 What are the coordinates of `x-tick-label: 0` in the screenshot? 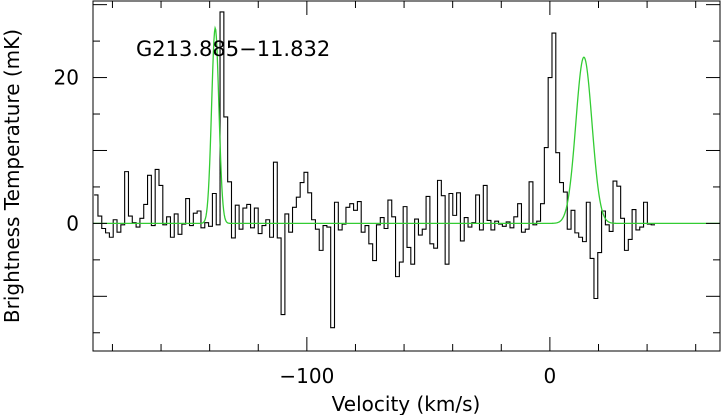 It's located at (550, 376).